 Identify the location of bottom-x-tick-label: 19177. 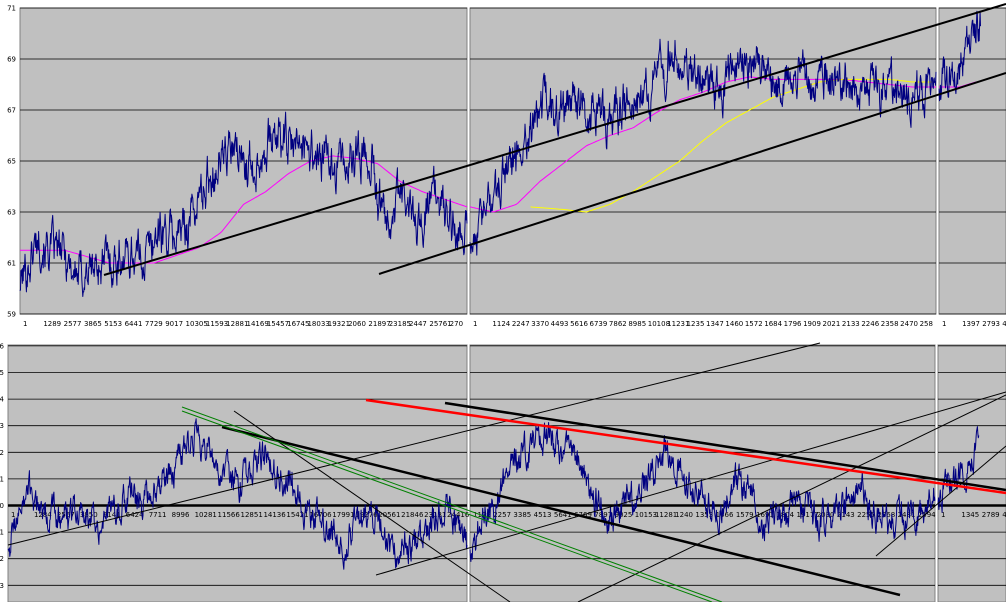
(807, 515).